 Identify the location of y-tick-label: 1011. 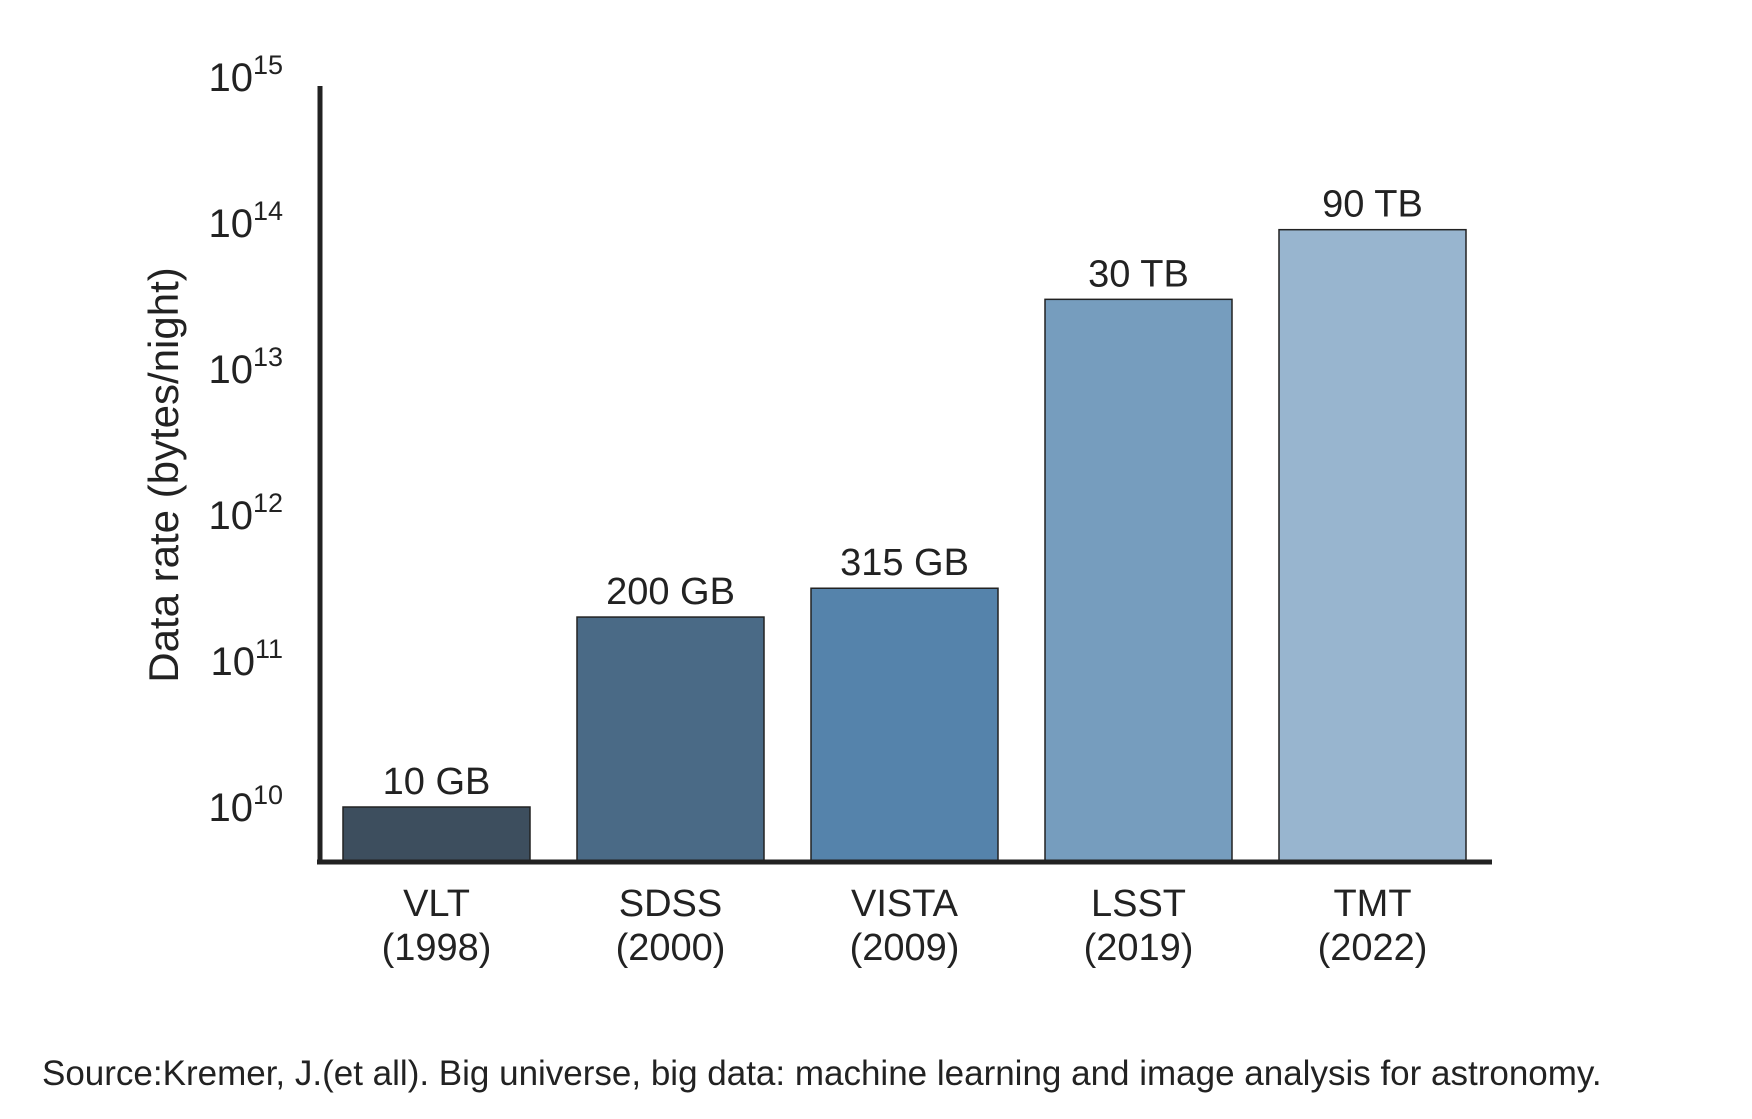
(246, 659).